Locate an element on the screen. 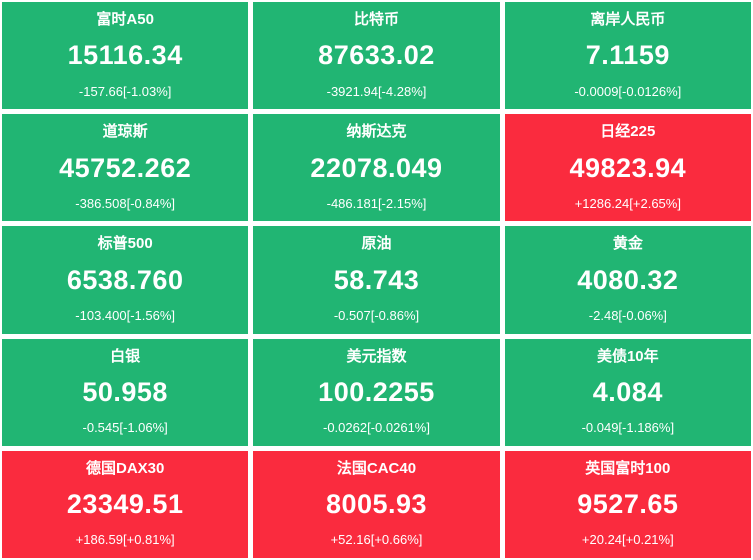  market-name: 美元指数 is located at coordinates (376, 356).